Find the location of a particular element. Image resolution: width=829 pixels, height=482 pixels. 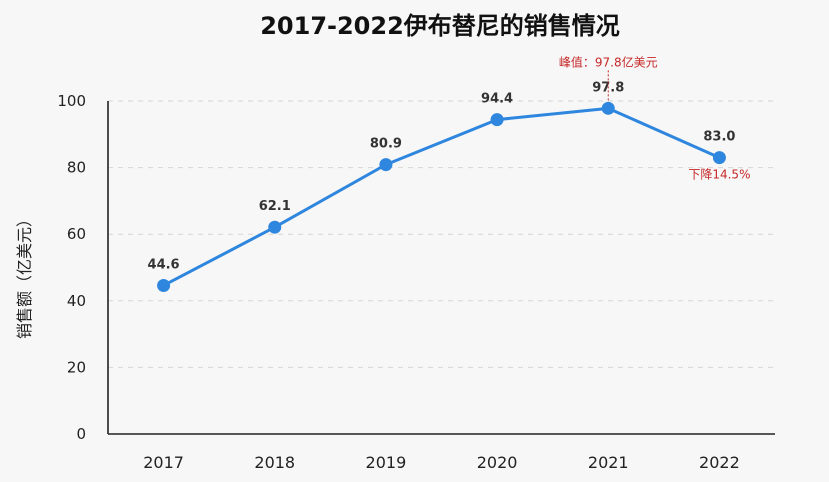

x-tick-label: 2017 is located at coordinates (163, 462).